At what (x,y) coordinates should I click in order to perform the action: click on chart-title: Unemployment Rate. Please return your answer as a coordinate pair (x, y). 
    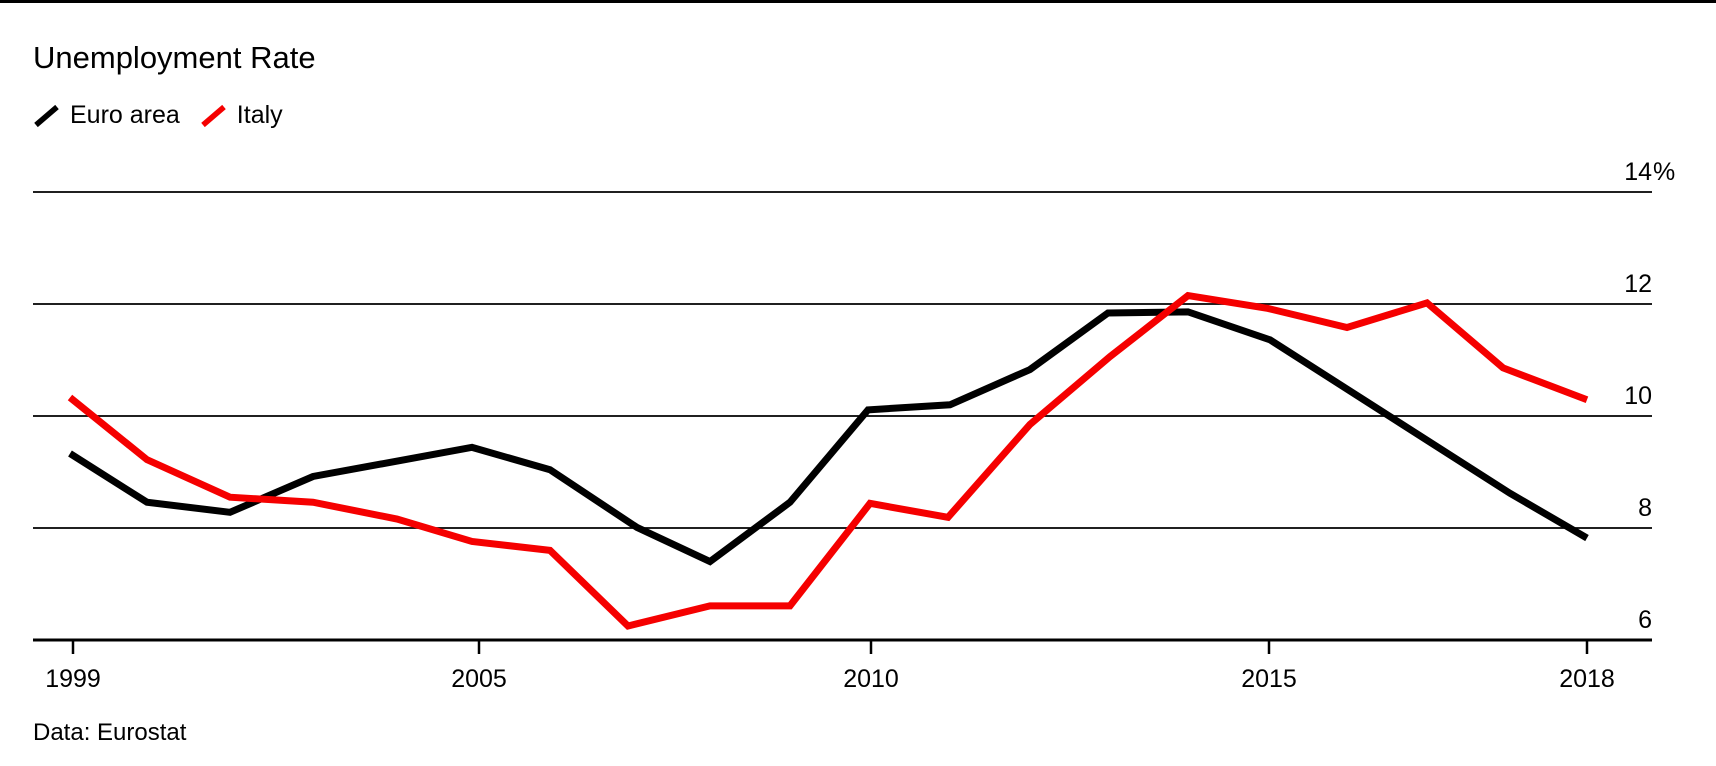
    Looking at the image, I should click on (174, 57).